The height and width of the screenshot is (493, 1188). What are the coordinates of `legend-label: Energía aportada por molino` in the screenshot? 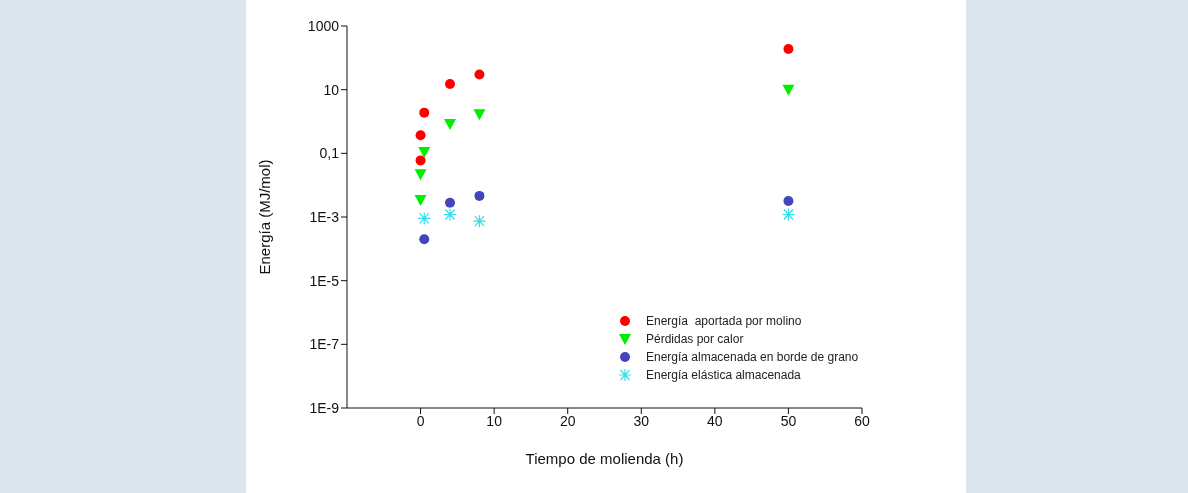 It's located at (724, 321).